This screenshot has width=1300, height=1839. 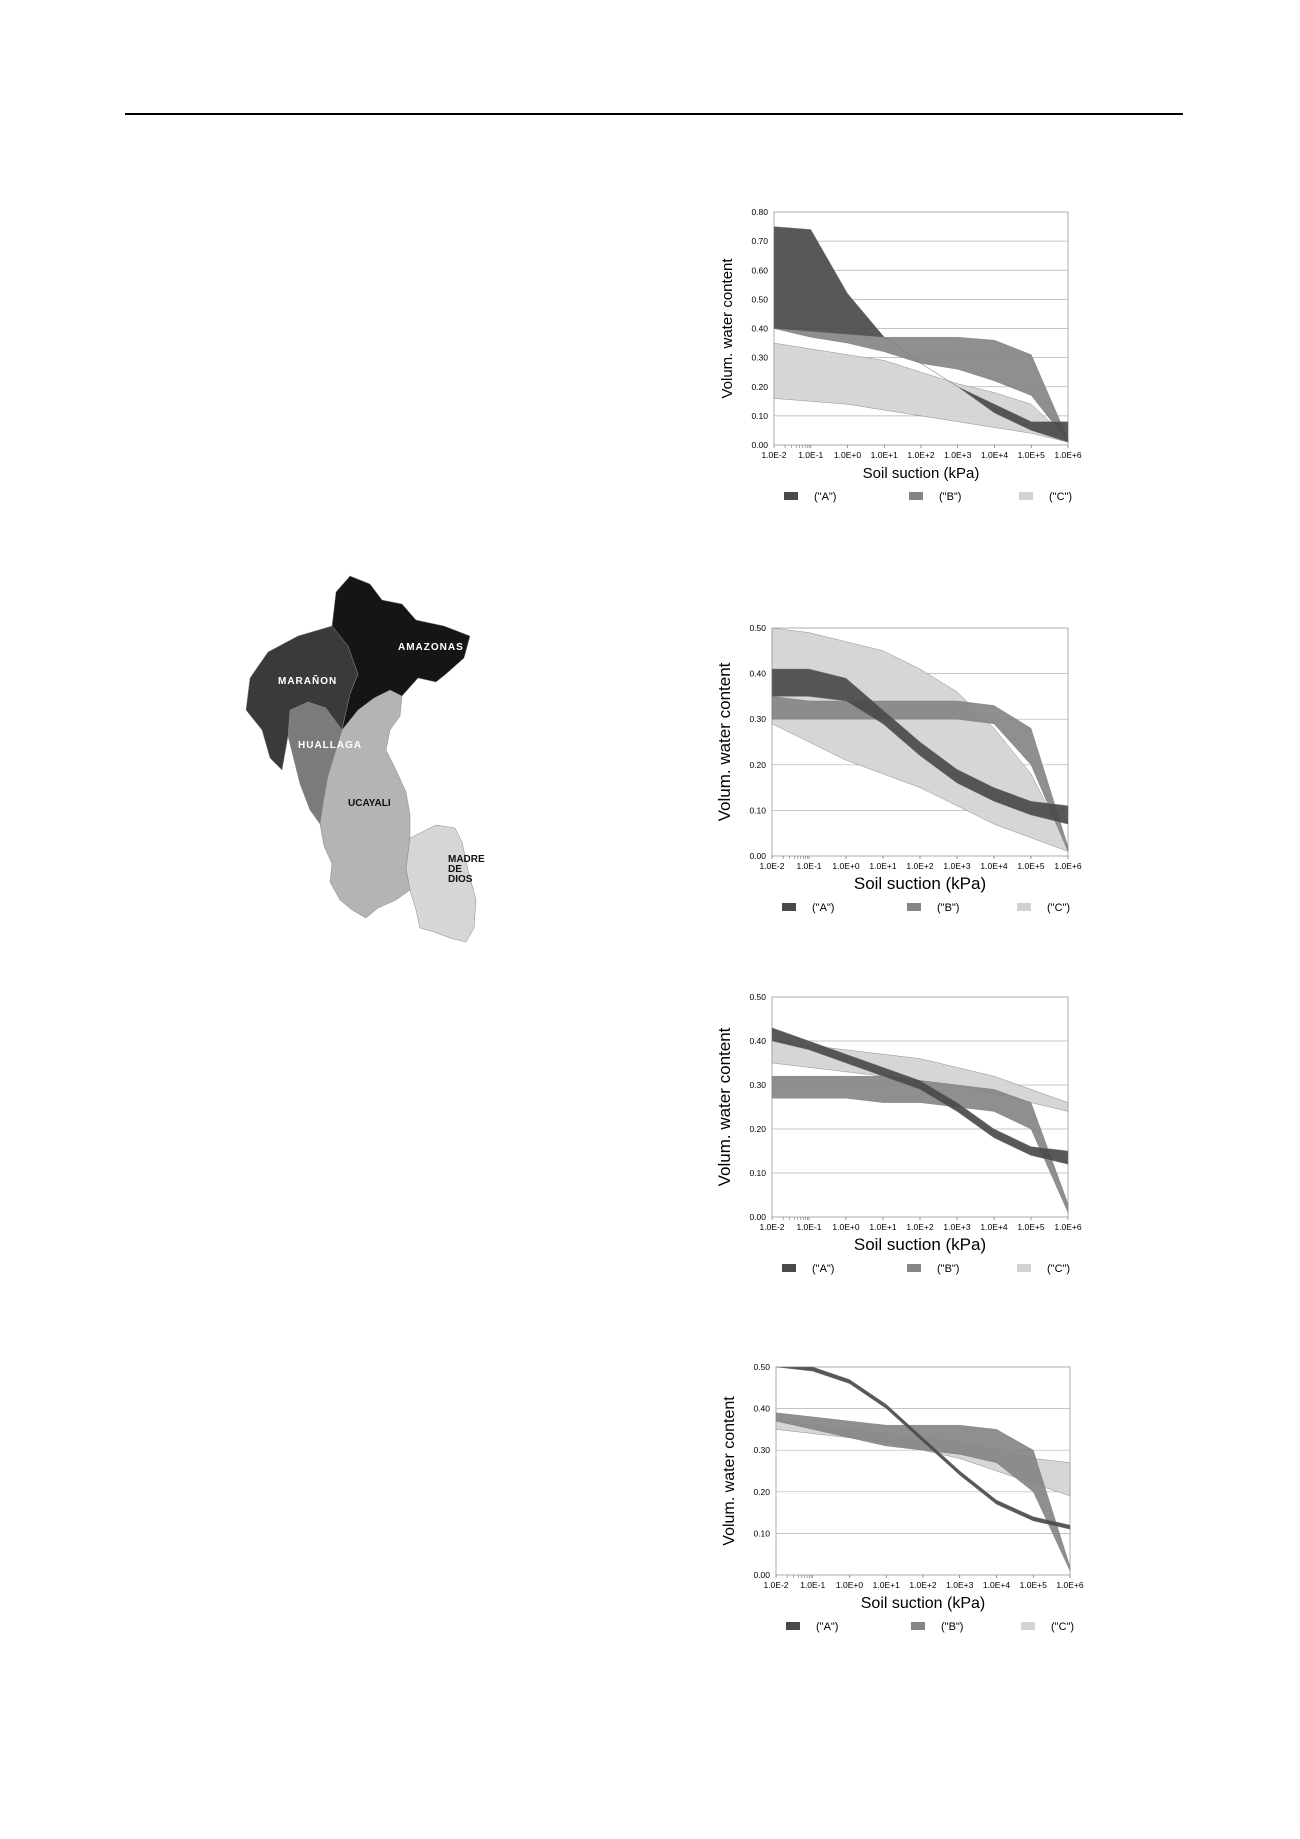 I want to click on y-tick-label: 0.60, so click(x=759, y=270).